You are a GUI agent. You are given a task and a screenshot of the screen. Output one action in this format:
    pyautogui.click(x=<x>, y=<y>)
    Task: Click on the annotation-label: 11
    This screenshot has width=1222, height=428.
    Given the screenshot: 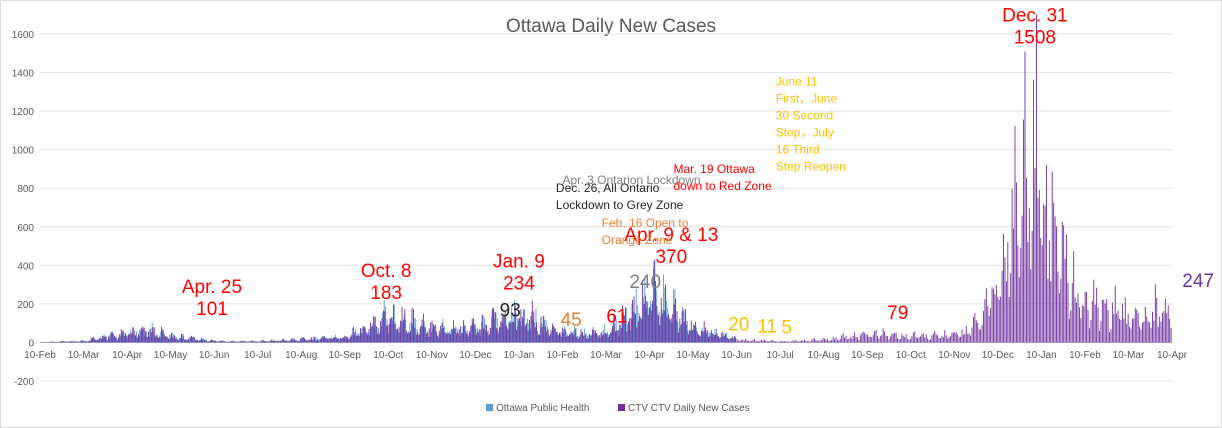 What is the action you would take?
    pyautogui.click(x=767, y=326)
    